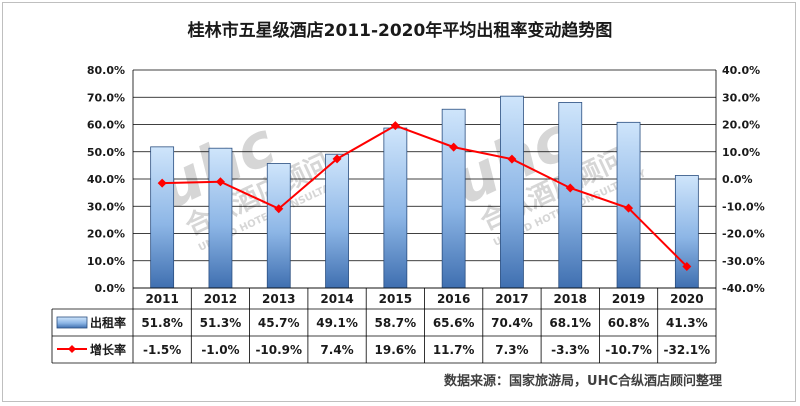  I want to click on table-cell-occupancy: 51.3%, so click(221, 323).